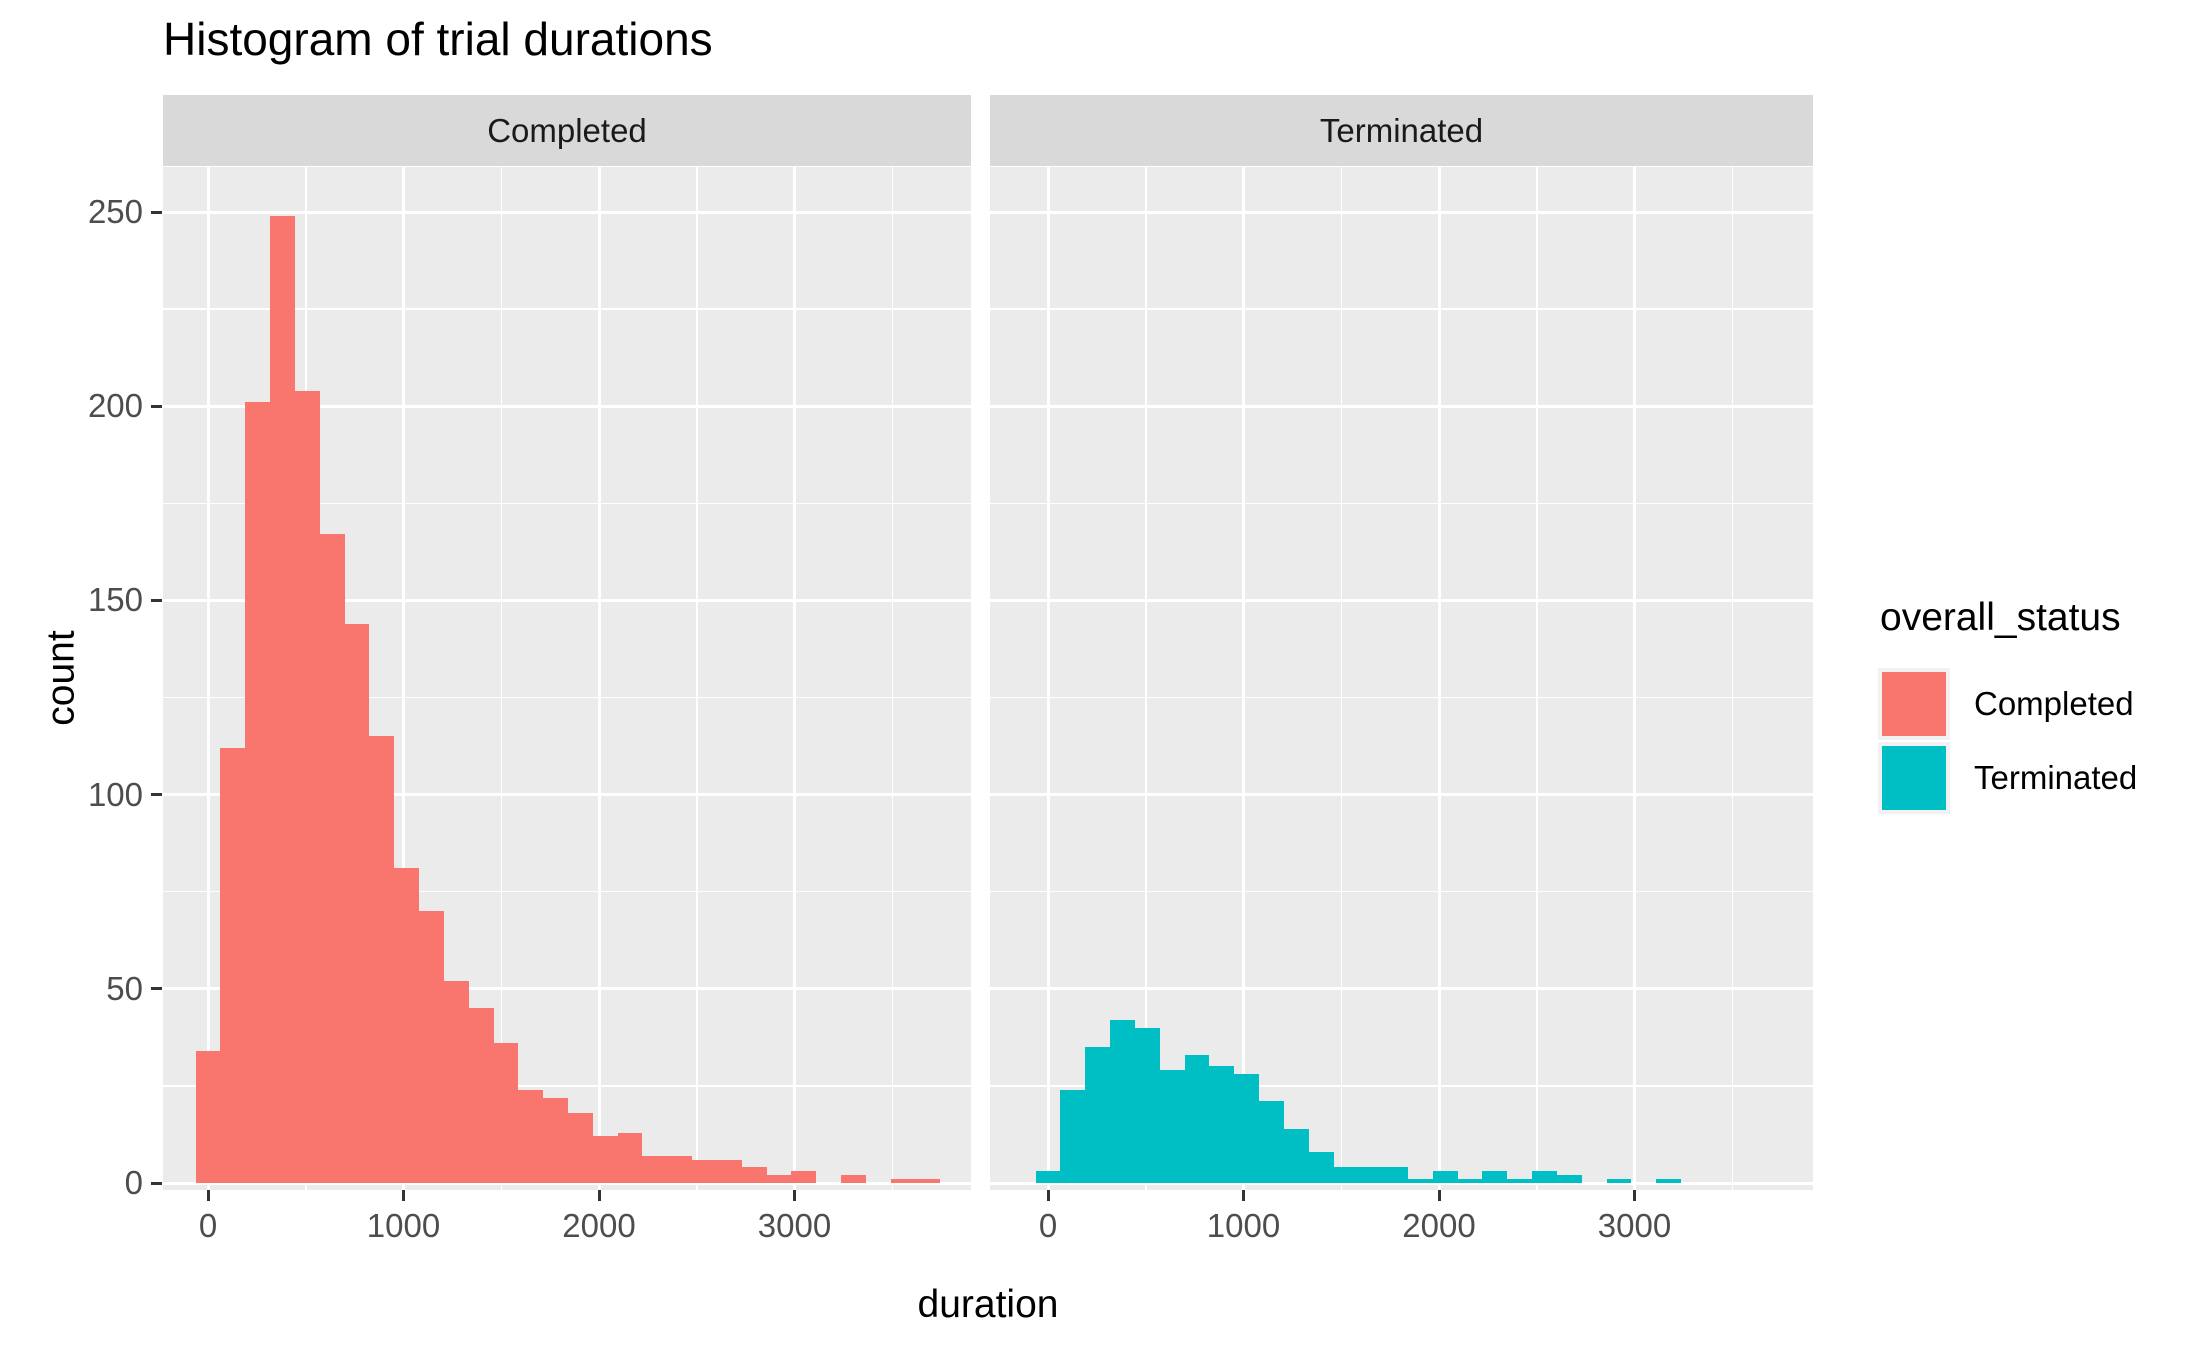 This screenshot has height=1365, width=2209. What do you see at coordinates (115, 794) in the screenshot?
I see `y-tick-label: 100` at bounding box center [115, 794].